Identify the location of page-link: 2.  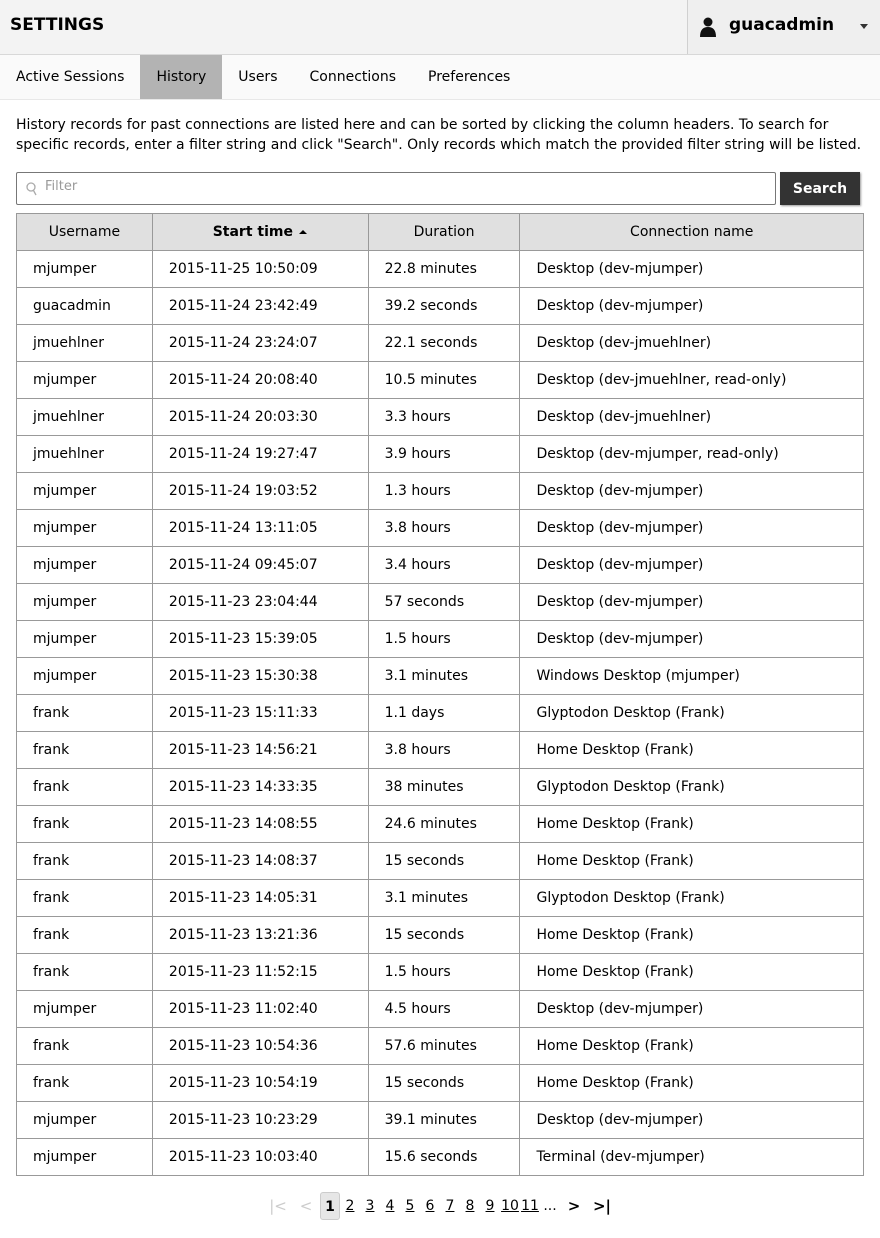
(350, 1206).